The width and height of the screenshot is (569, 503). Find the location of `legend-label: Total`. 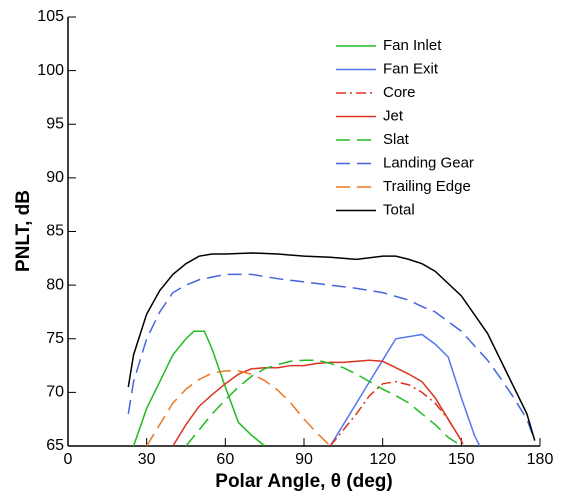

legend-label: Total is located at coordinates (399, 209).